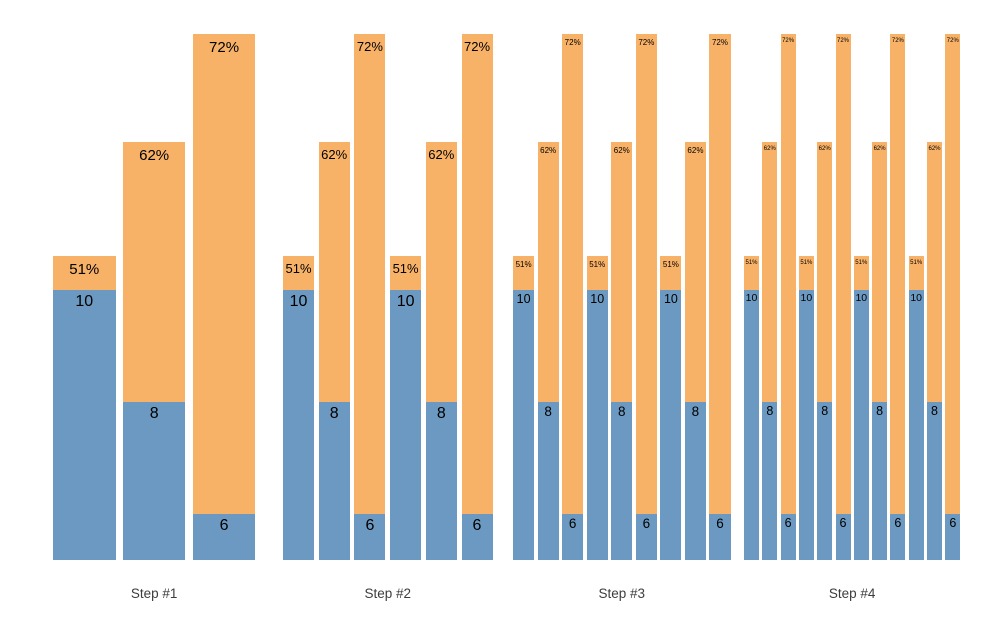 This screenshot has height=618, width=1000. Describe the element at coordinates (622, 593) in the screenshot. I see `step-axis-label: Step #3` at that location.